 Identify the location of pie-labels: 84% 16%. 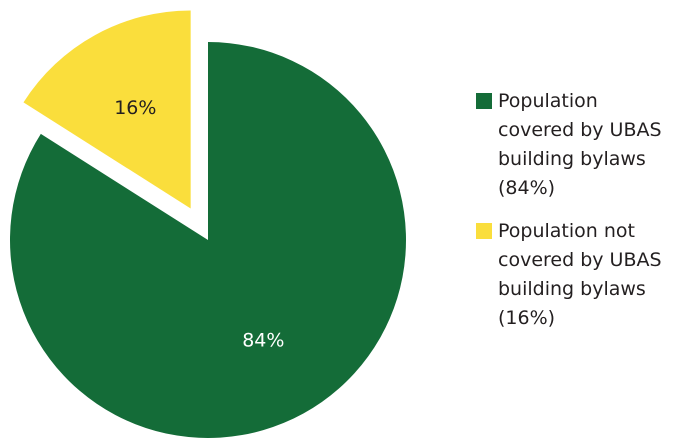
(199, 224).